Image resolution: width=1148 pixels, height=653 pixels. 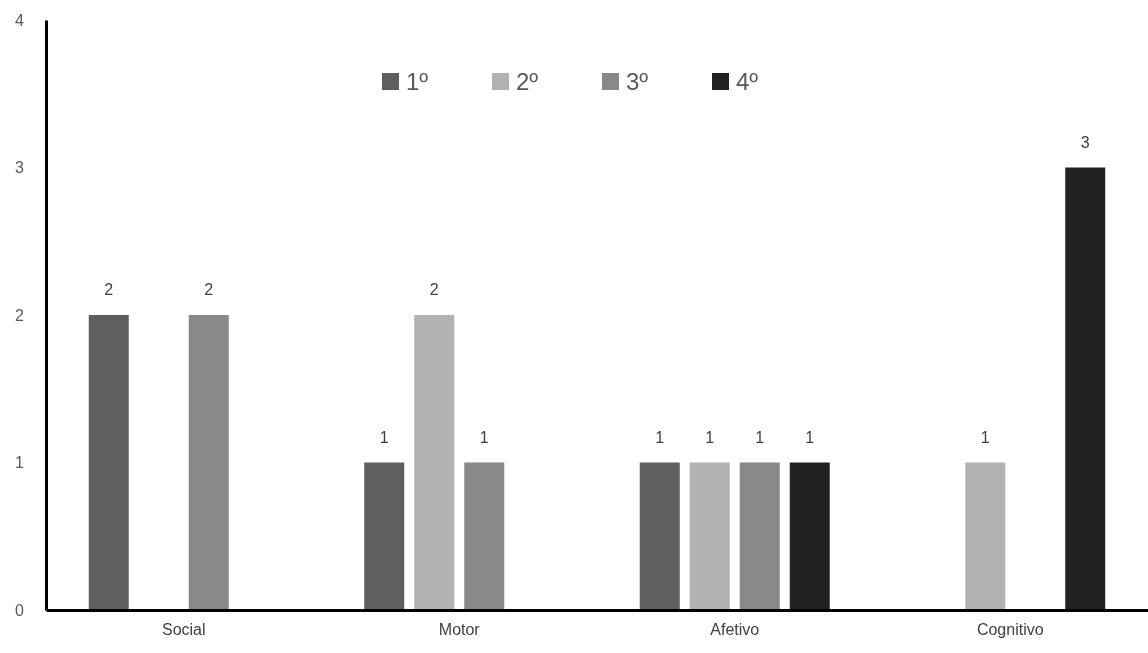 What do you see at coordinates (735, 630) in the screenshot?
I see `x-tick-label: Afetivo` at bounding box center [735, 630].